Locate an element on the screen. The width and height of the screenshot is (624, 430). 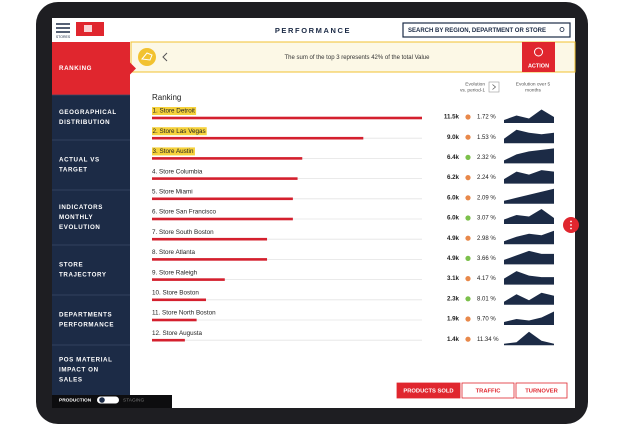
sidebar-item-label: RANKING is located at coordinates (75, 68).